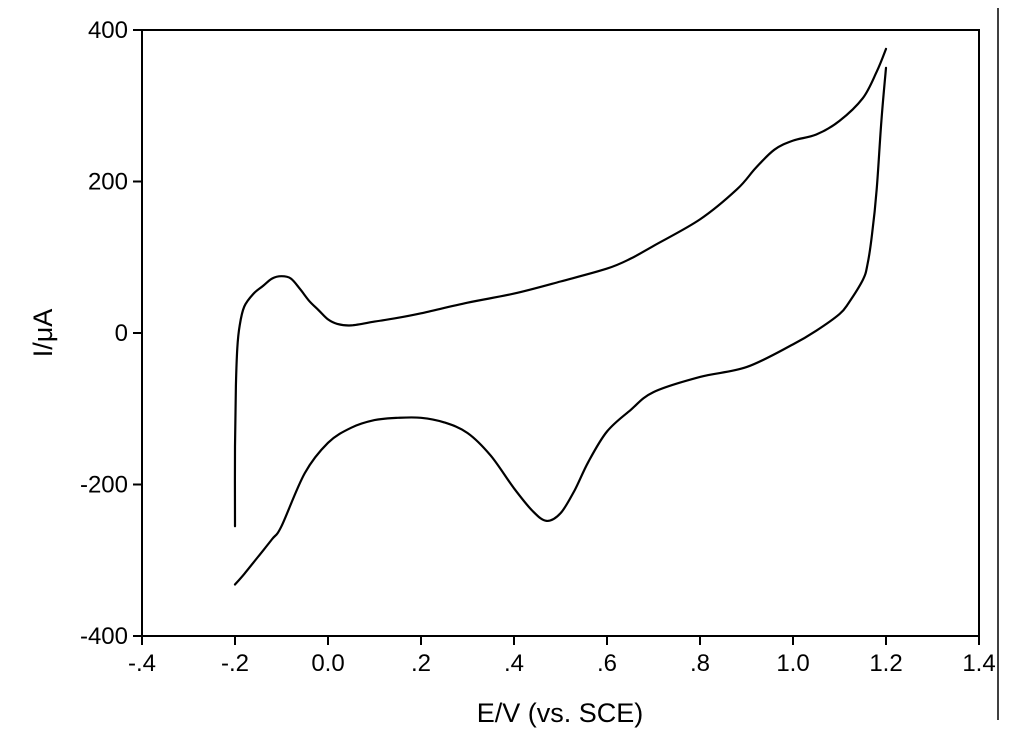  Describe the element at coordinates (885, 663) in the screenshot. I see `x-tick-label: 1.2` at that location.